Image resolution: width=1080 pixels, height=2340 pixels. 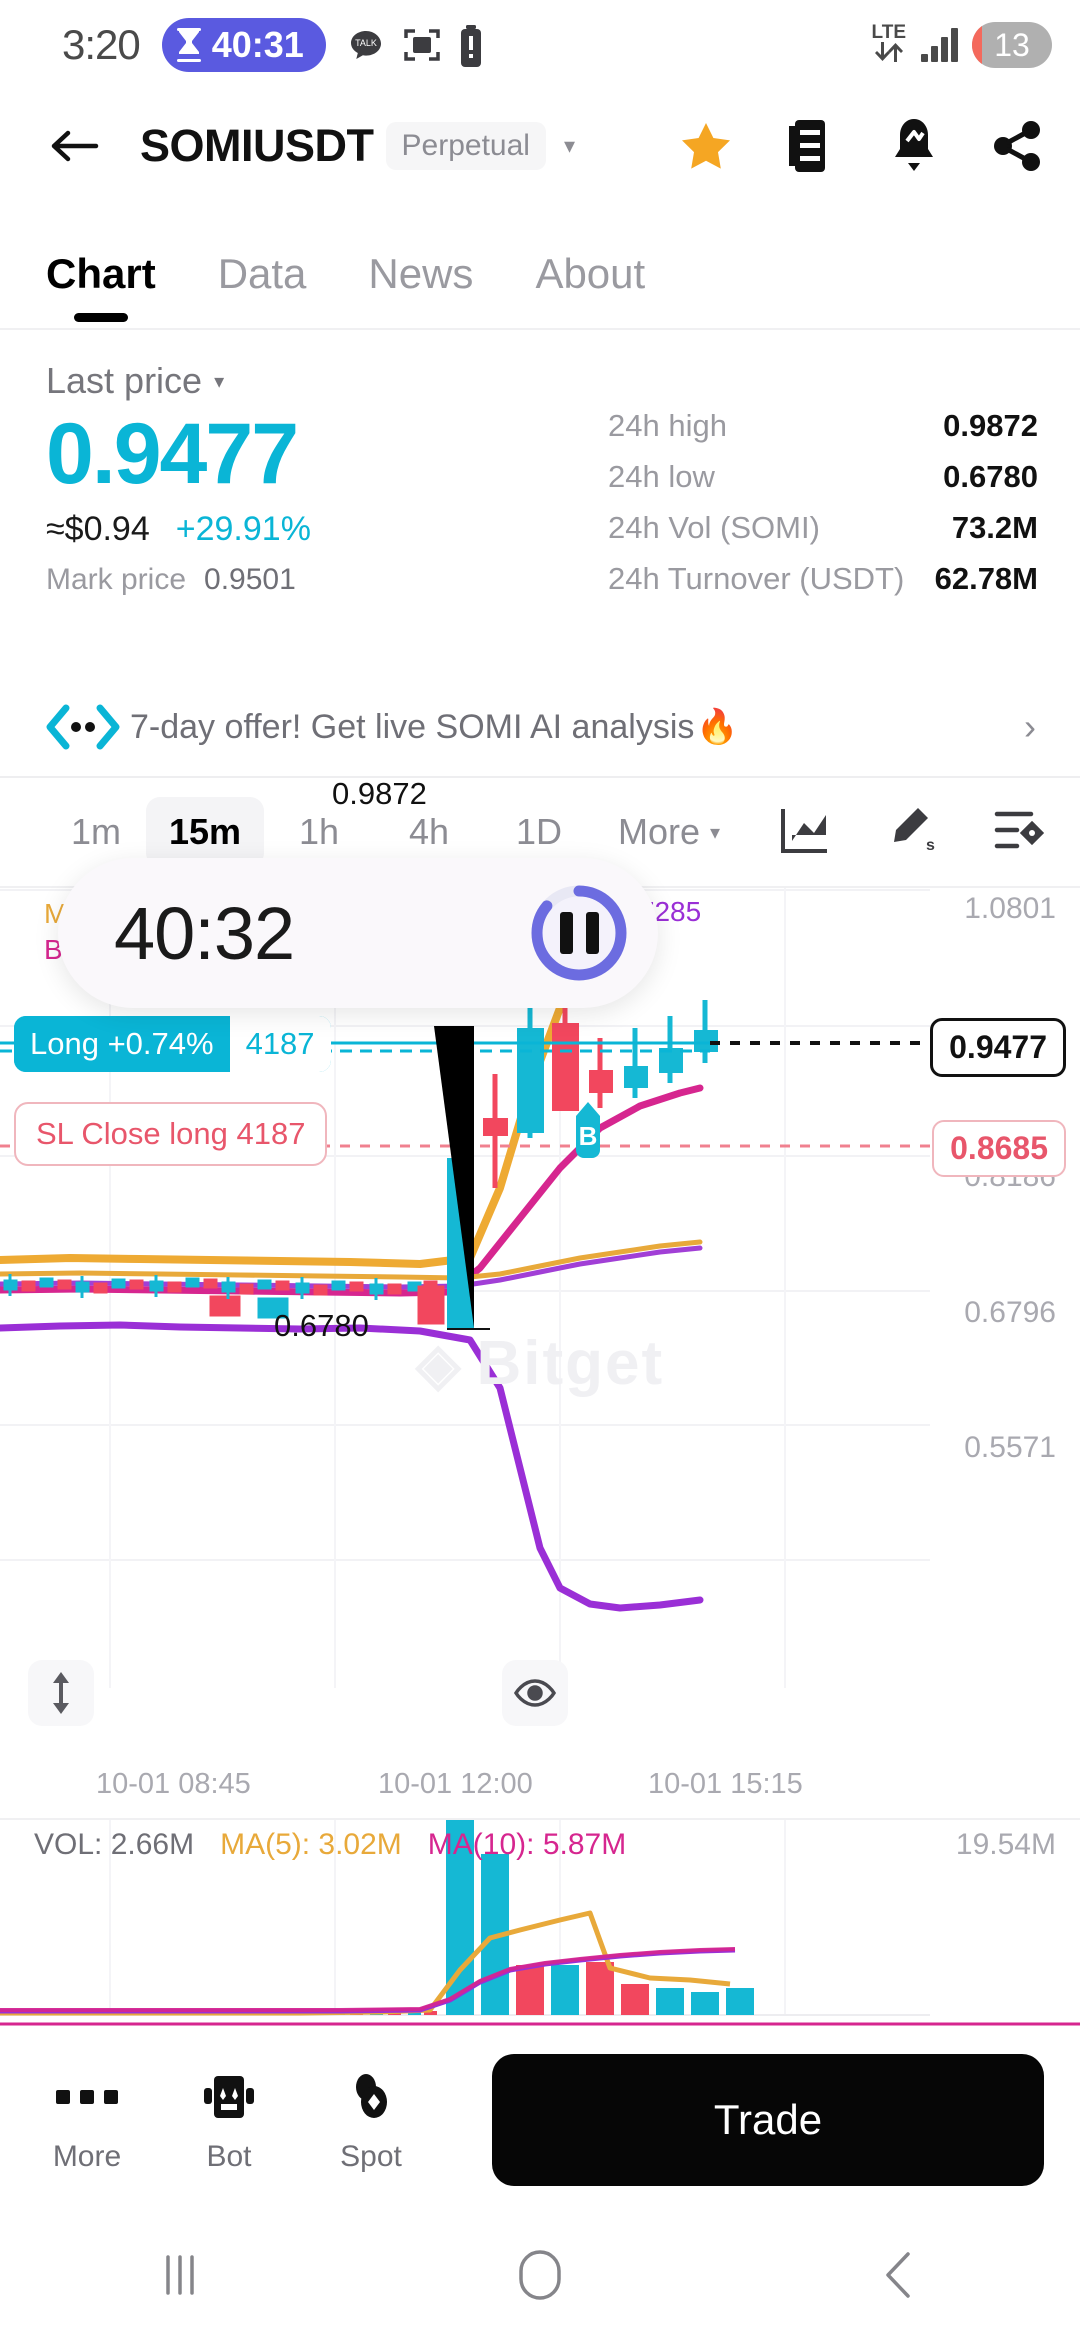 I want to click on share-icon, so click(x=1018, y=146).